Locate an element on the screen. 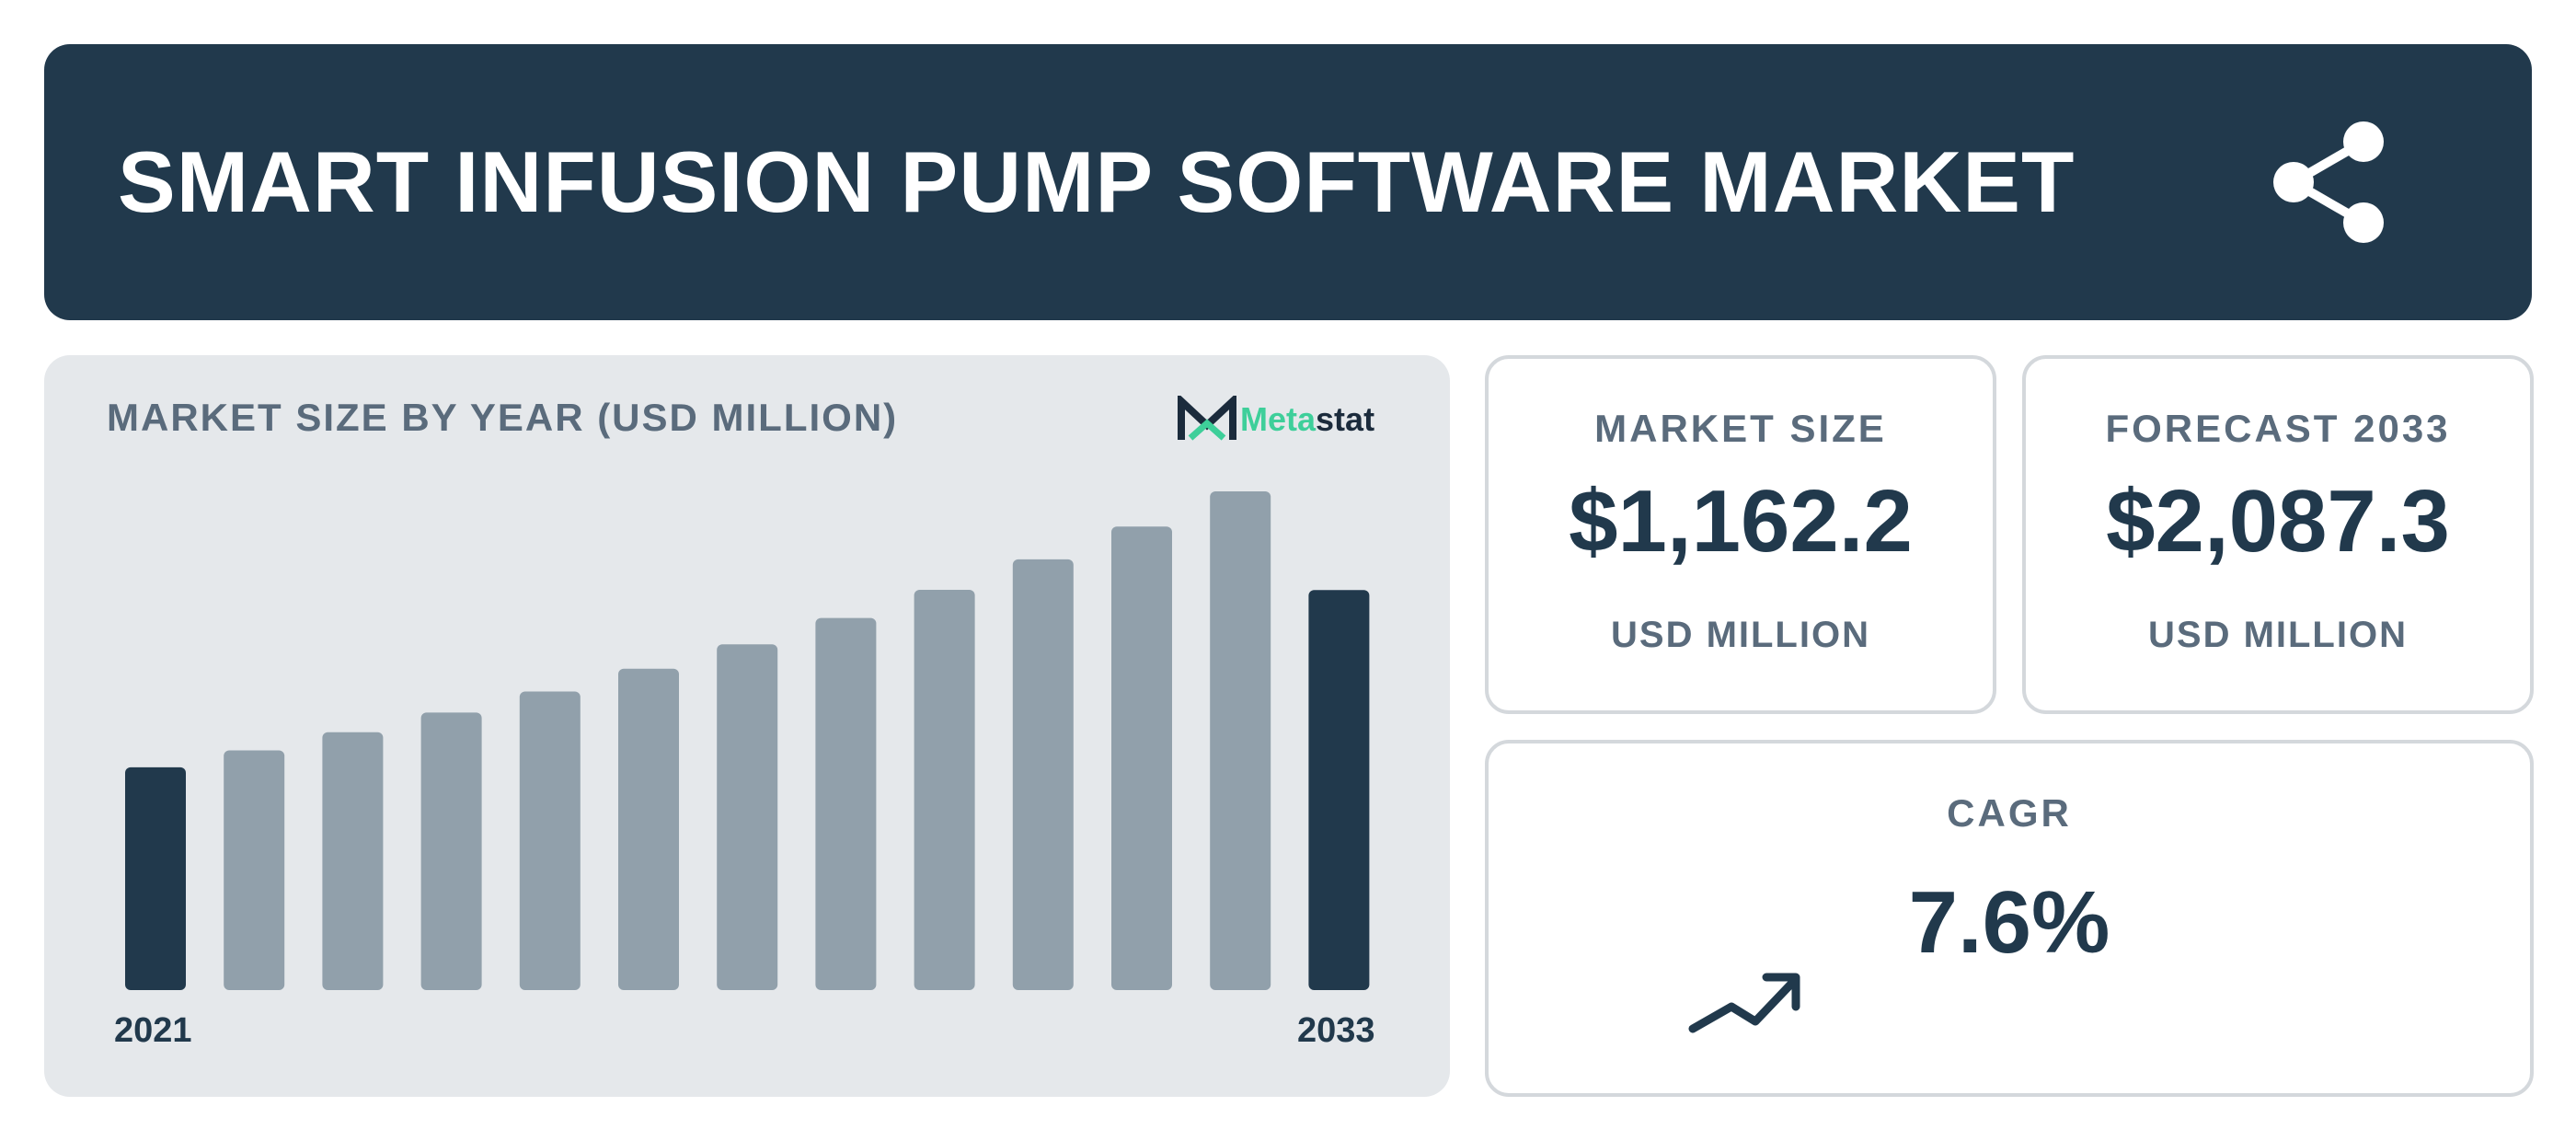  bar-2022 is located at coordinates (254, 870).